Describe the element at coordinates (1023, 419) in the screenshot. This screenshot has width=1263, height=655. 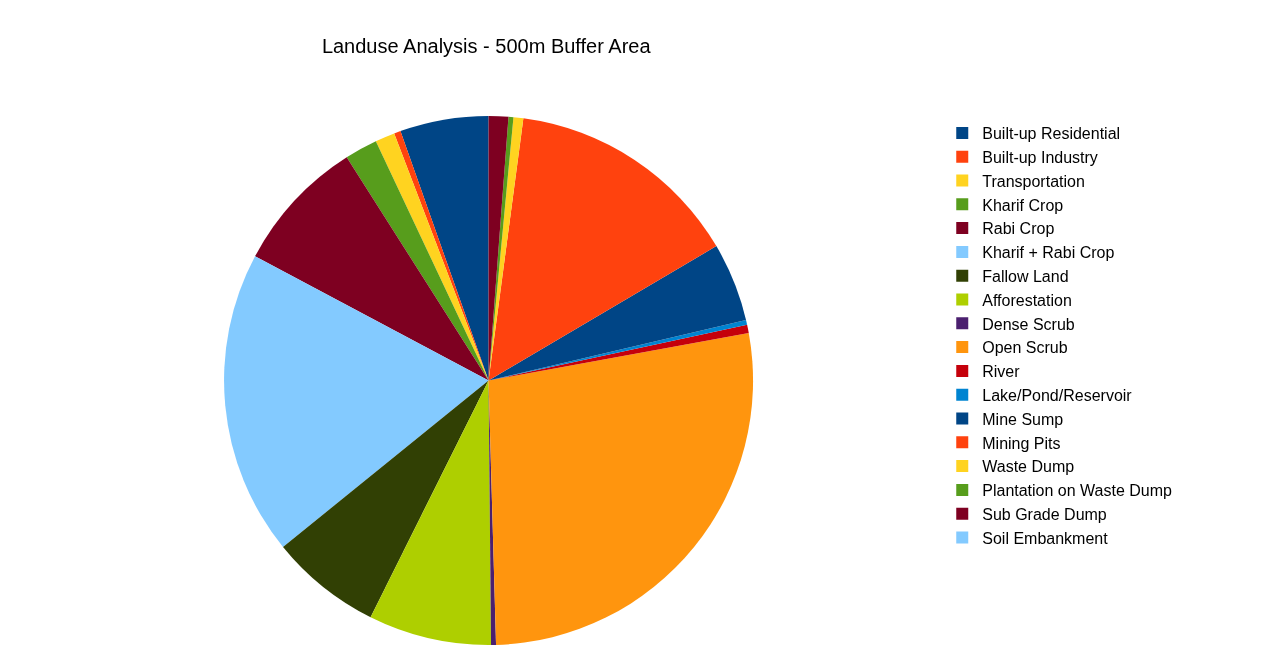
I see `legend-label: Mine Sump` at that location.